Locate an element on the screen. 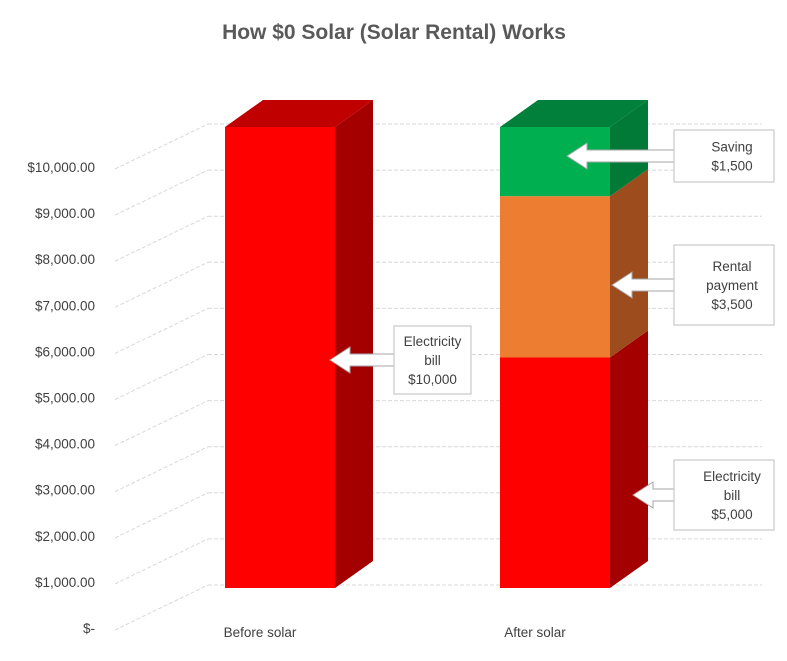  x-axis-category-labels: Before solar After solar is located at coordinates (395, 632).